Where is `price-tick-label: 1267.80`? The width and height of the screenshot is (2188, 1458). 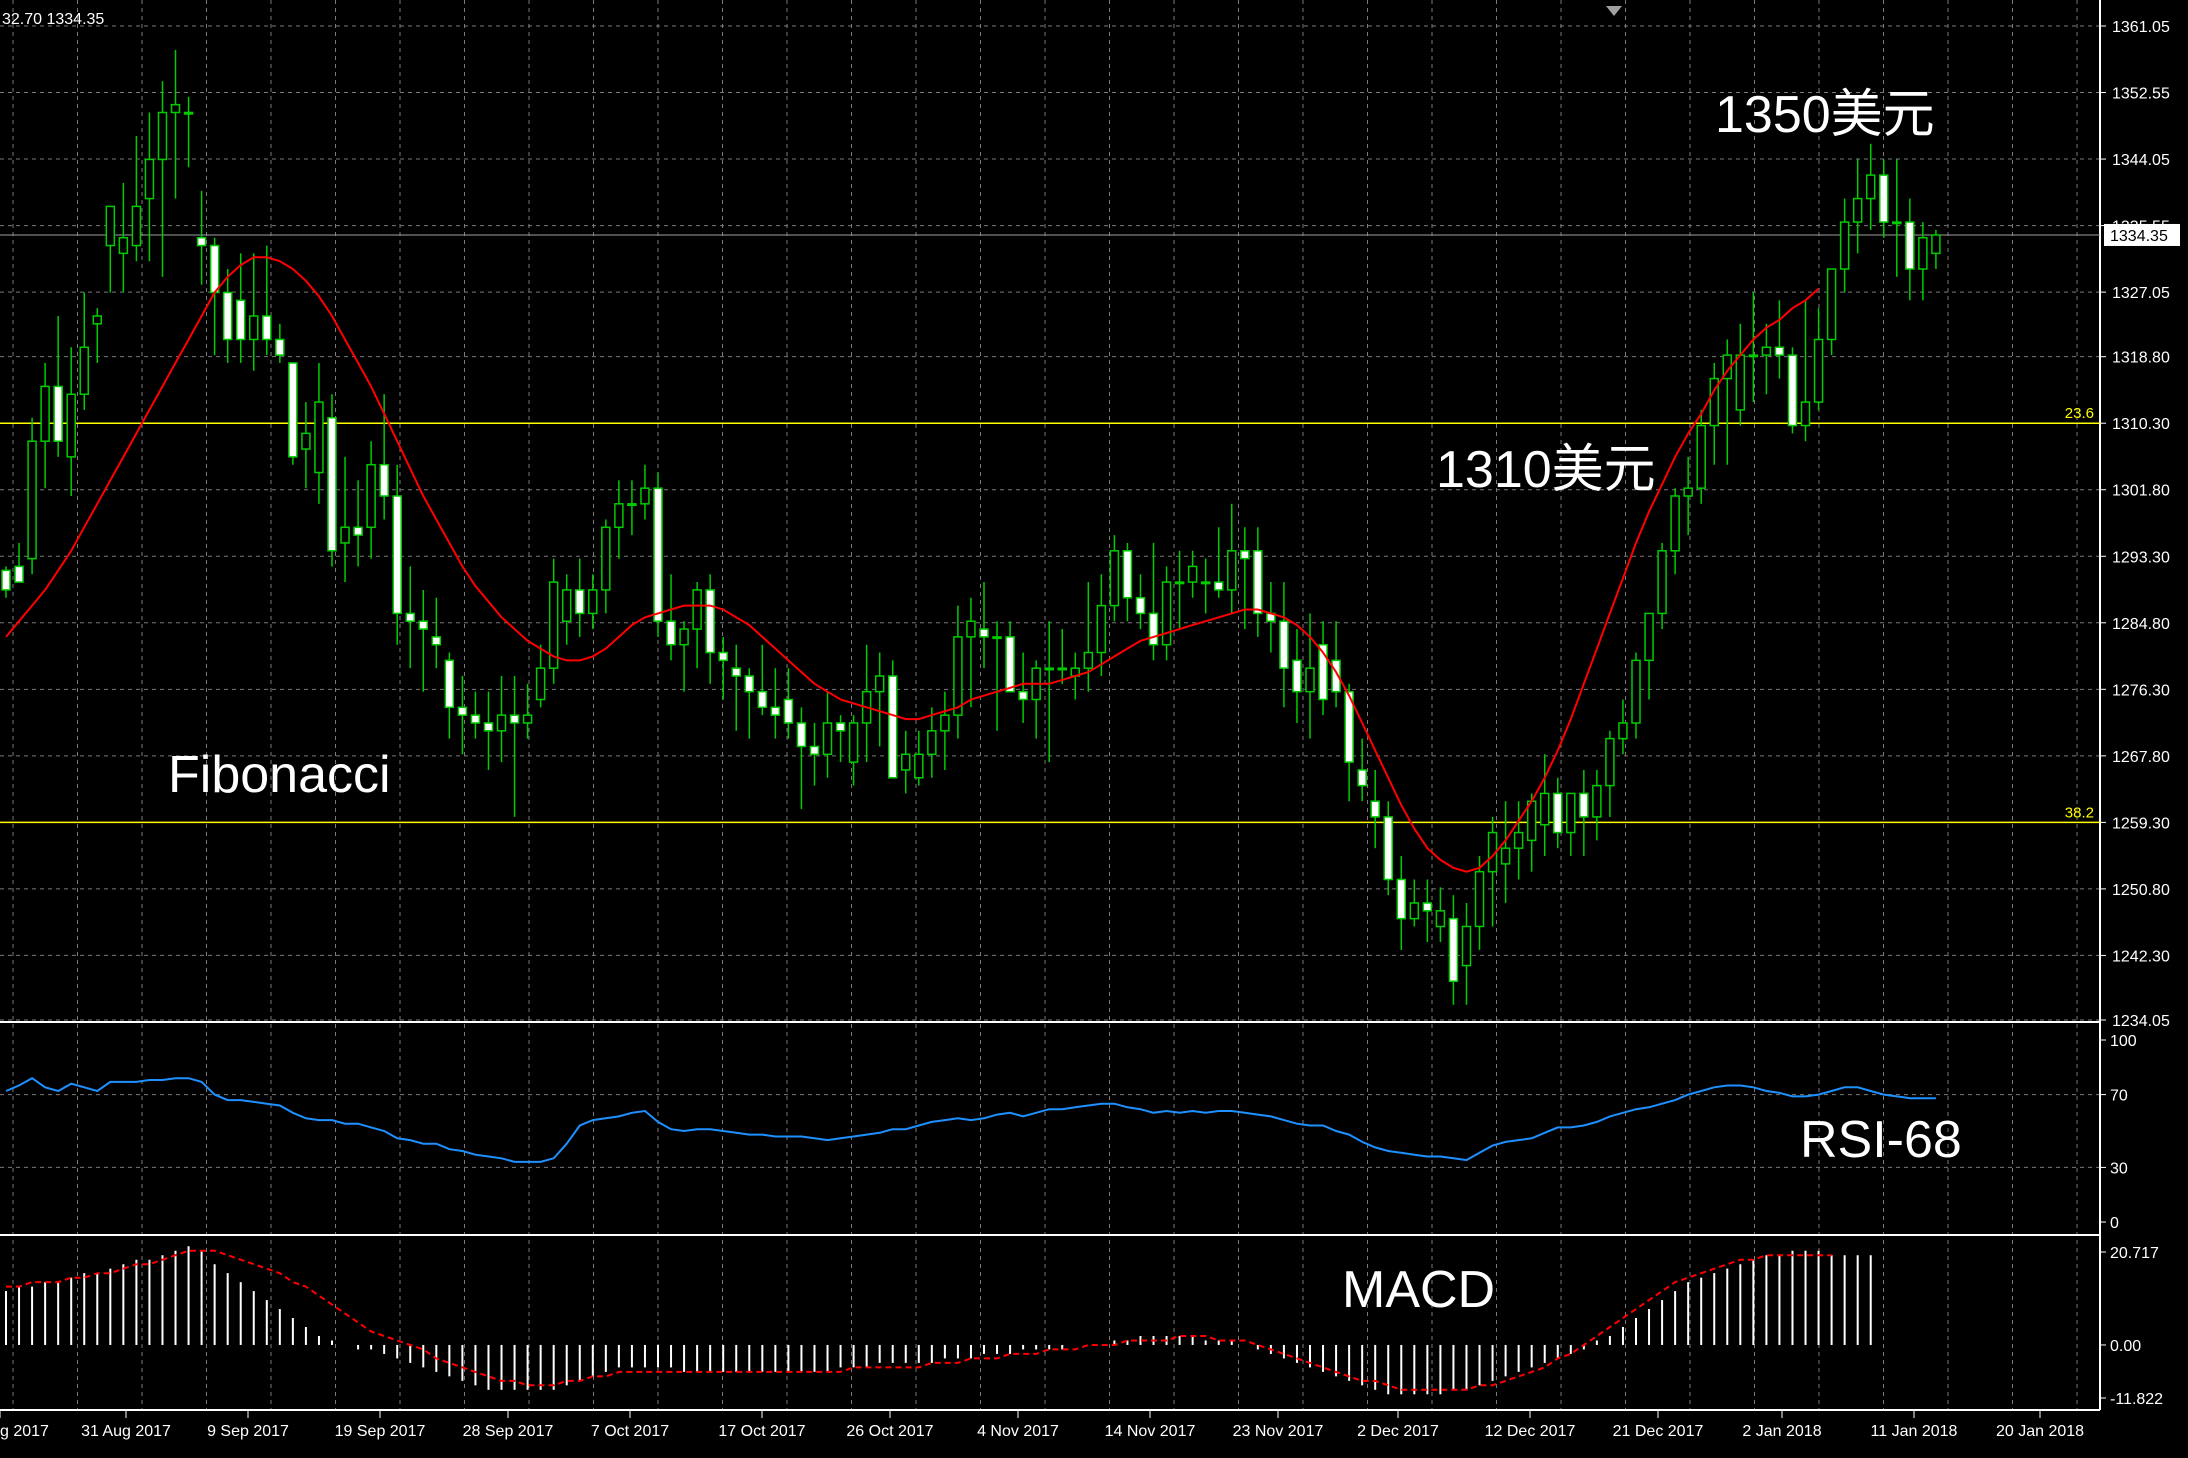 price-tick-label: 1267.80 is located at coordinates (2141, 757).